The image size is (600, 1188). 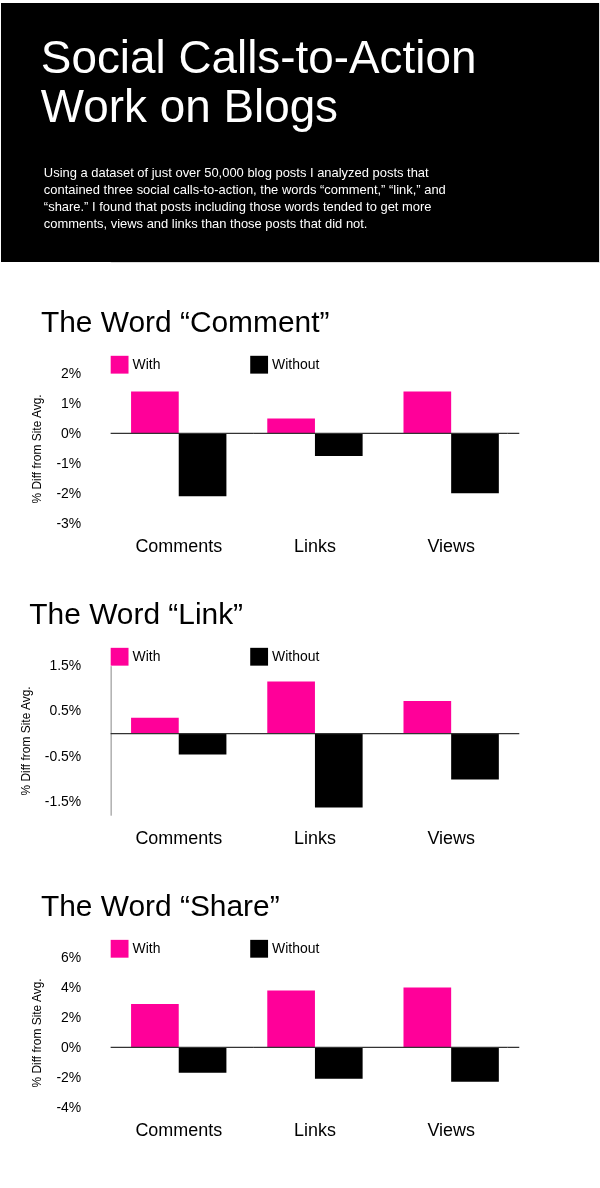 What do you see at coordinates (63, 801) in the screenshot?
I see `y-tick-label: -1.5%` at bounding box center [63, 801].